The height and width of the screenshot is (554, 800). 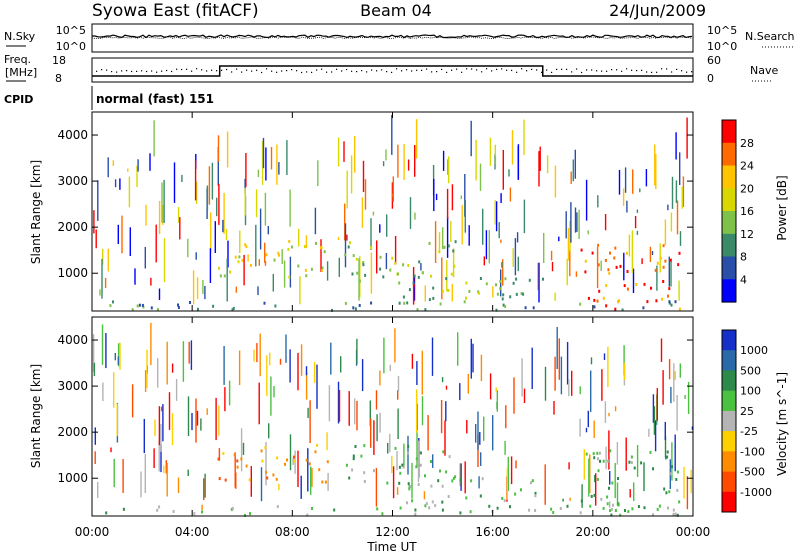 I want to click on freq-label-line1: Freq., so click(x=17, y=59).